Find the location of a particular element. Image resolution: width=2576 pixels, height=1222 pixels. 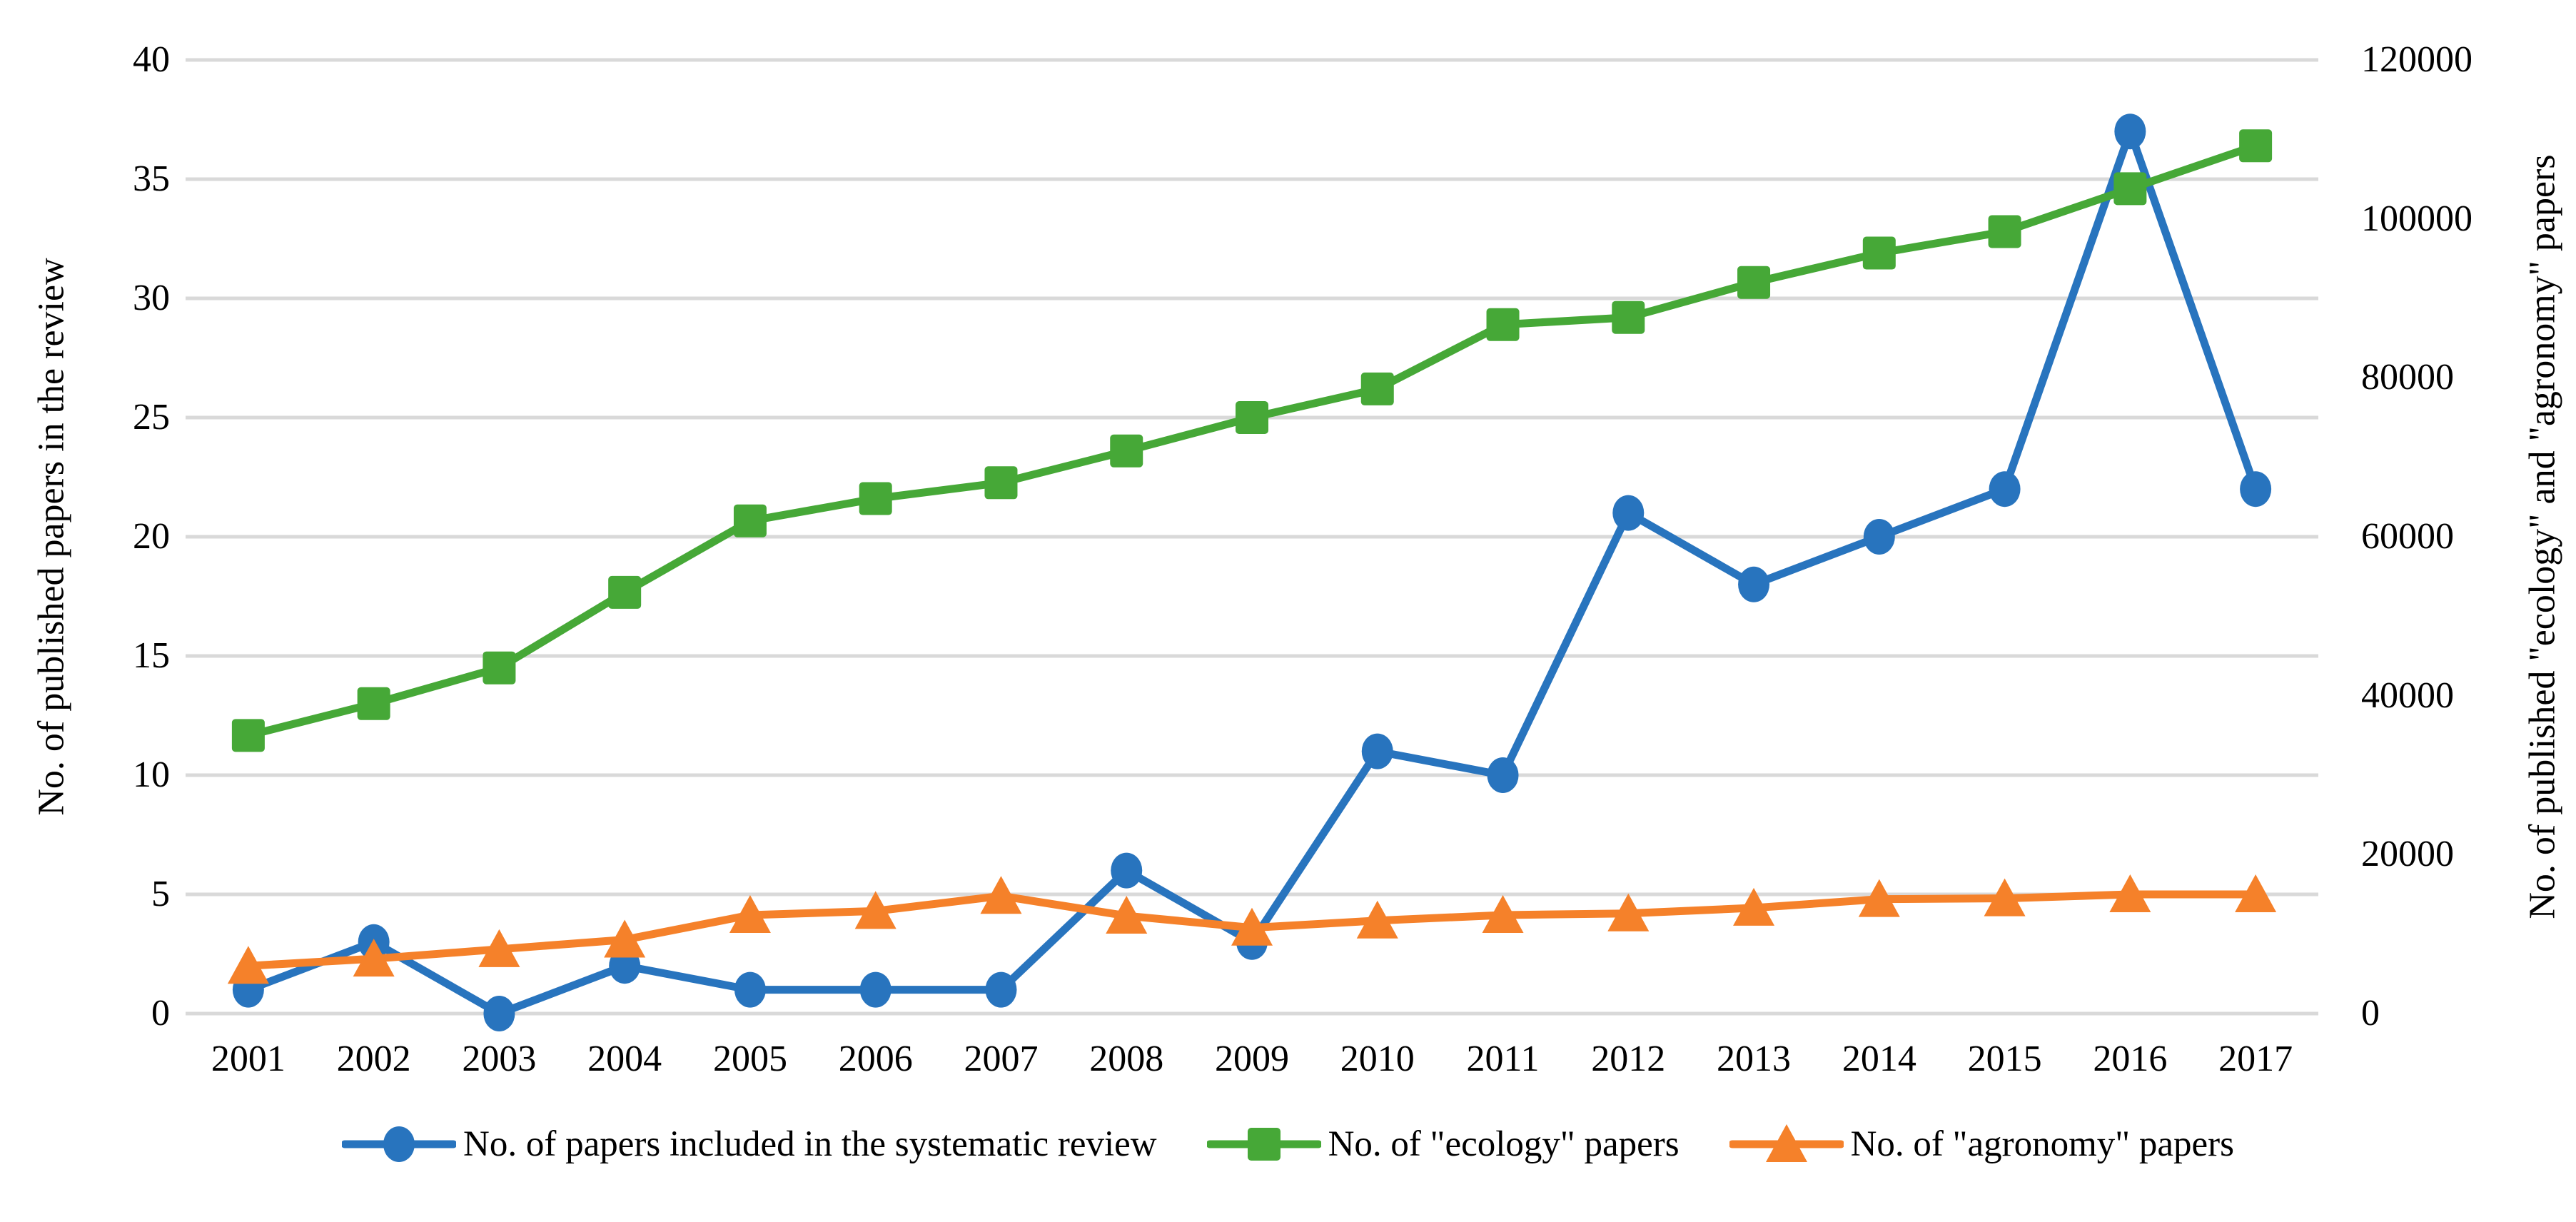

right-axis-tick-label: 20000 is located at coordinates (2407, 854).